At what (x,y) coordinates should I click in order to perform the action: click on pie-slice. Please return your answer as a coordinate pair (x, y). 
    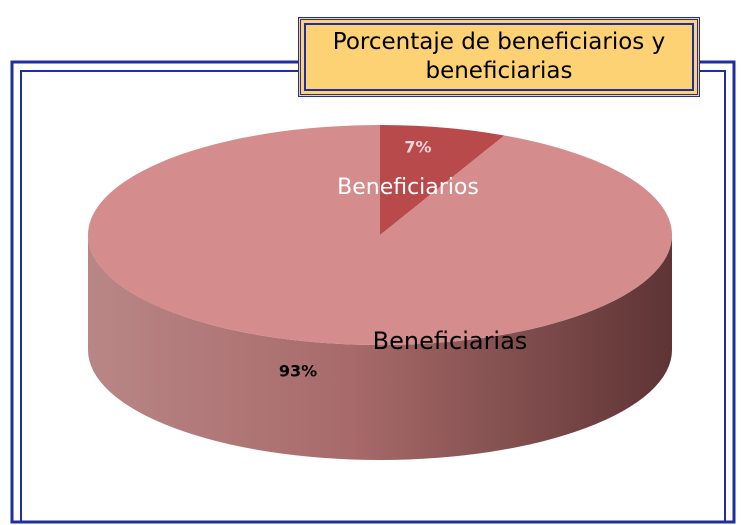
    Looking at the image, I should click on (442, 180).